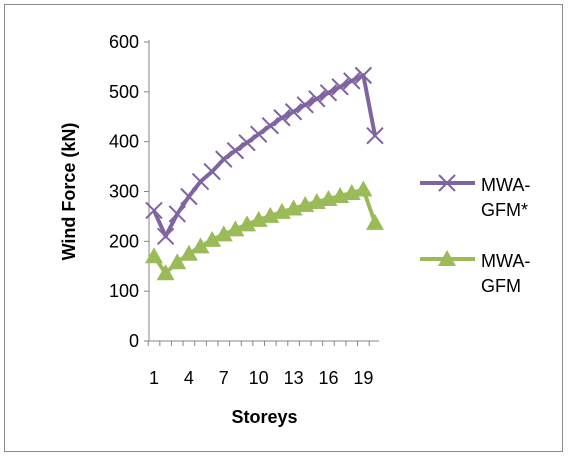  Describe the element at coordinates (124, 92) in the screenshot. I see `y-tick-label: 500` at that location.